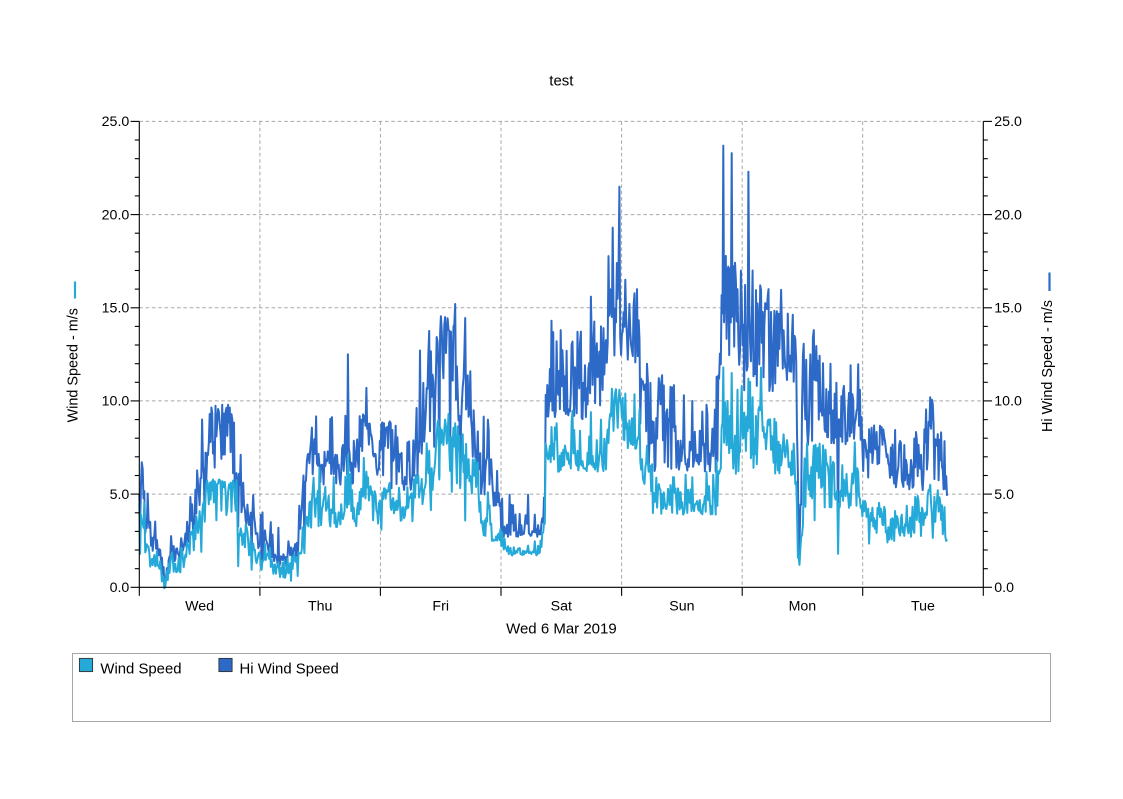 The height and width of the screenshot is (799, 1123). I want to click on svg-text: Hi Wind Speed, so click(289, 669).